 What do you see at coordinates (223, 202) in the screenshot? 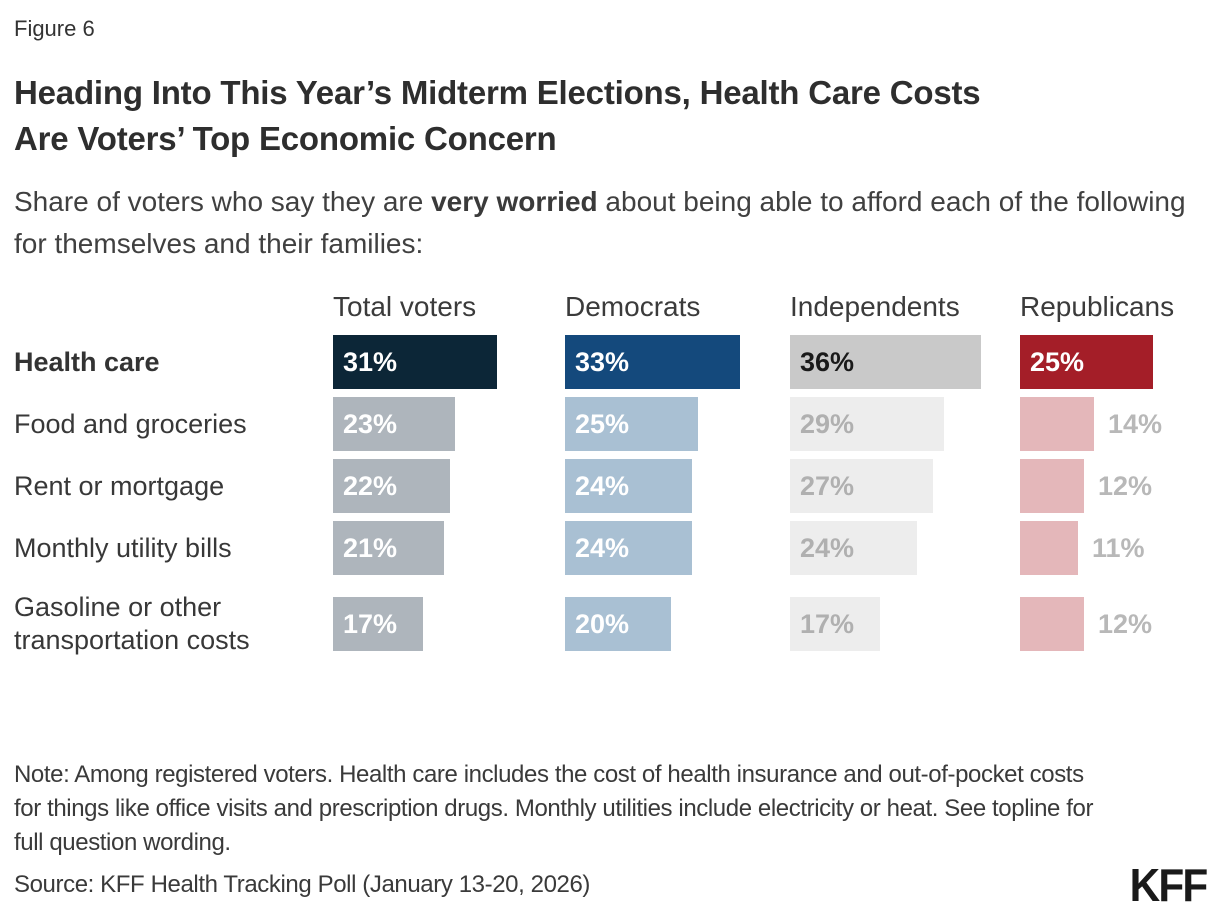
I see `subtitle-prefix: Share of voters who say they are` at bounding box center [223, 202].